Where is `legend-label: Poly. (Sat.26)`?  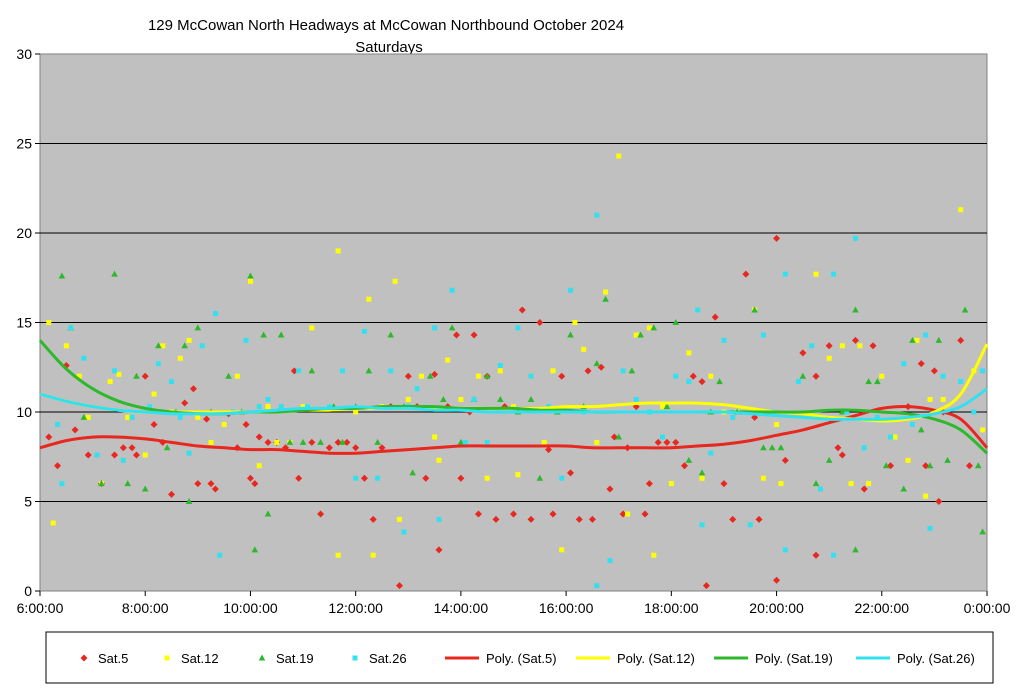
legend-label: Poly. (Sat.26) is located at coordinates (936, 658).